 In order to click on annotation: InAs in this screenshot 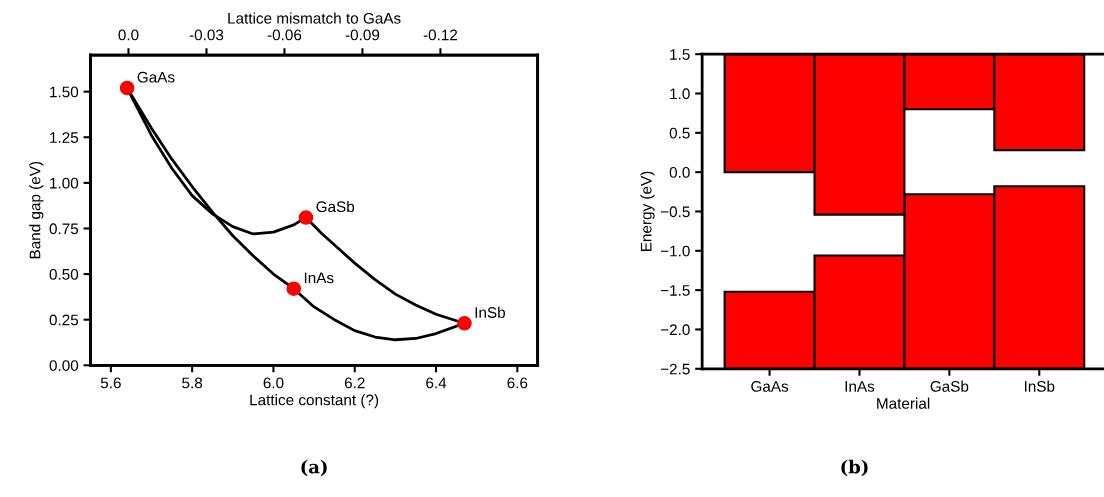, I will do `click(319, 278)`.